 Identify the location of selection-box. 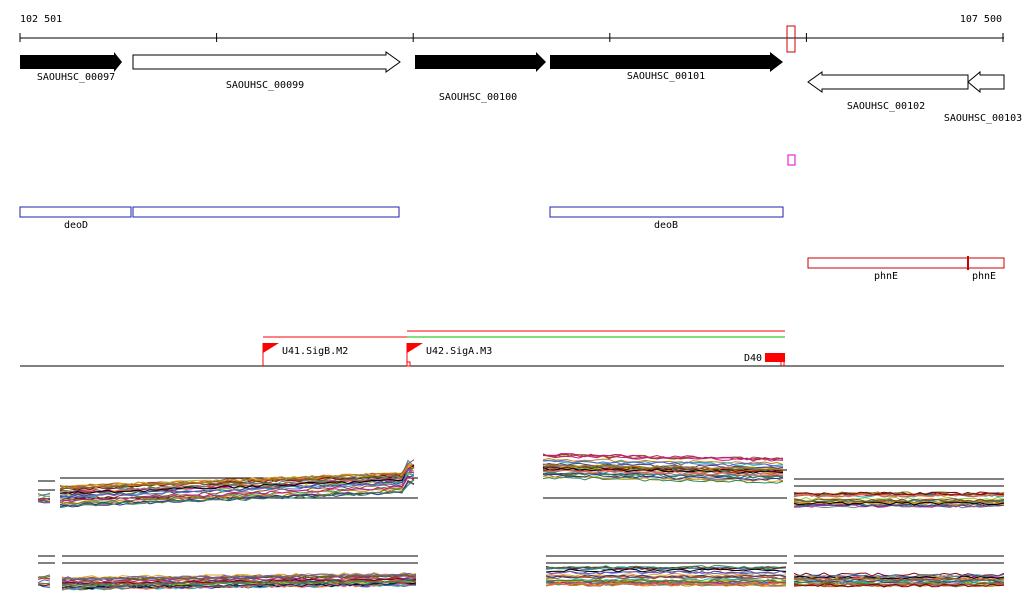
(791, 39).